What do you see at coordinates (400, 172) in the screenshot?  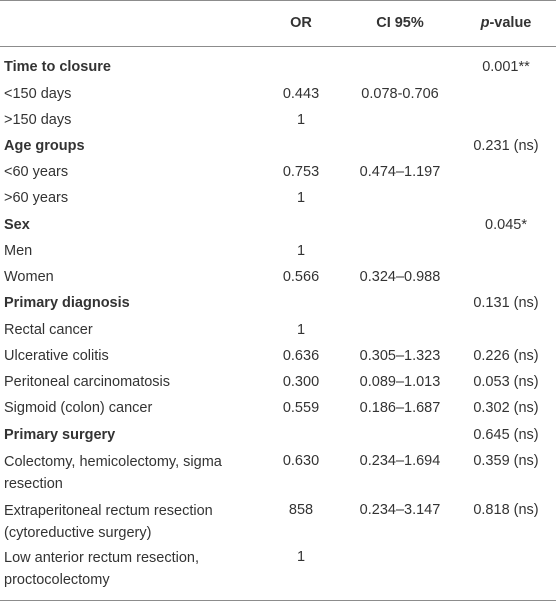 I see `row-ci: 0.474–1.197` at bounding box center [400, 172].